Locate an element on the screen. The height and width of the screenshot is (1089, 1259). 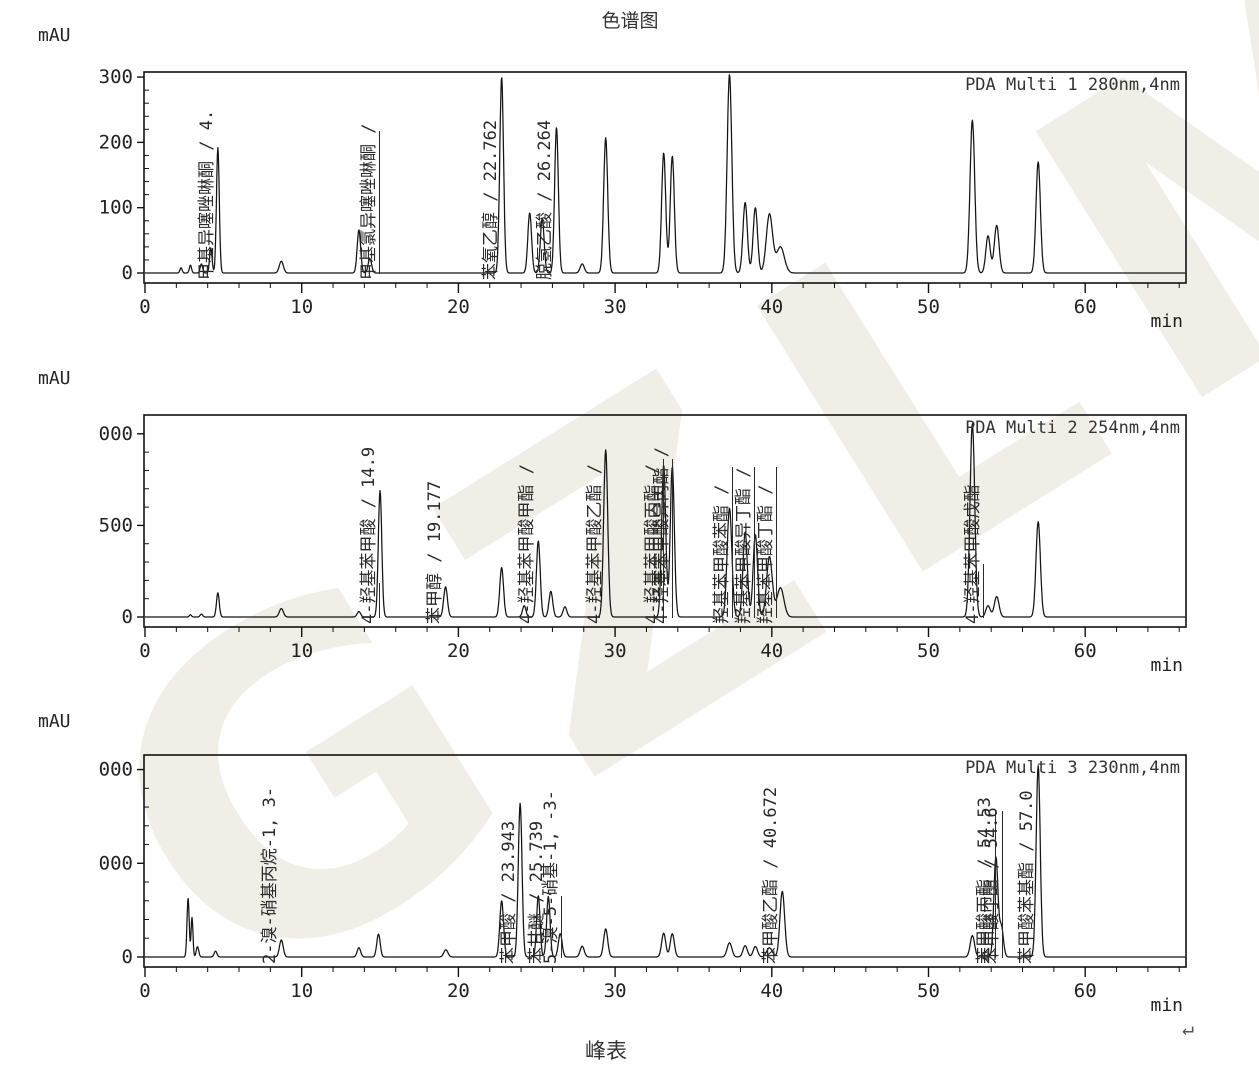
peak-label: 甲基异噻唑啉酮 / 4. is located at coordinates (206, 194).